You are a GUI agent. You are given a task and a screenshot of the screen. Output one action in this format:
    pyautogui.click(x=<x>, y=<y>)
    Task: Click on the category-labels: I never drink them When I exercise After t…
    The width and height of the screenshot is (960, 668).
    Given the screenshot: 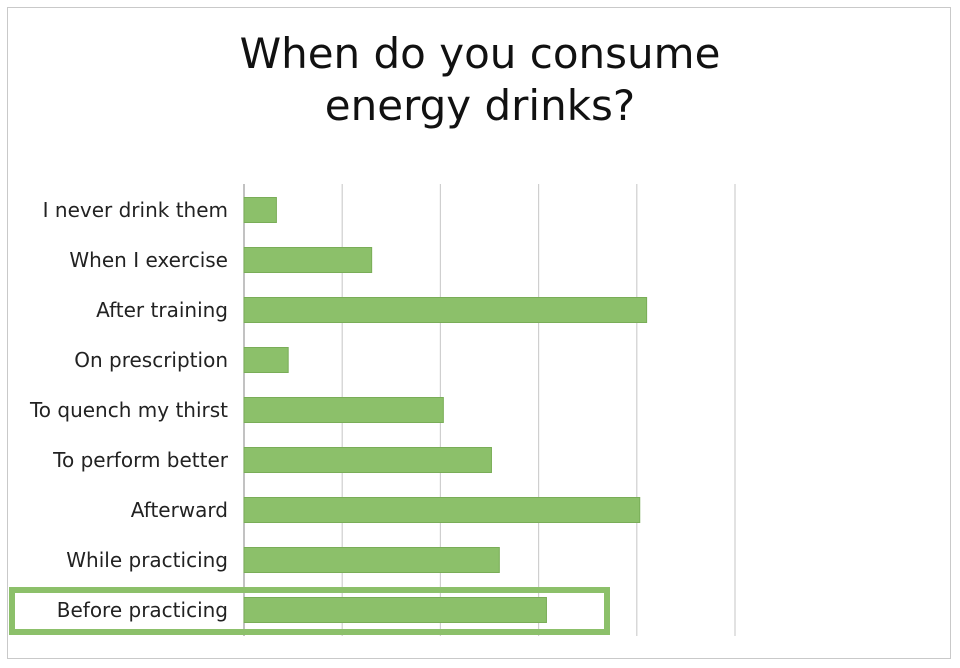 What is the action you would take?
    pyautogui.click(x=129, y=410)
    